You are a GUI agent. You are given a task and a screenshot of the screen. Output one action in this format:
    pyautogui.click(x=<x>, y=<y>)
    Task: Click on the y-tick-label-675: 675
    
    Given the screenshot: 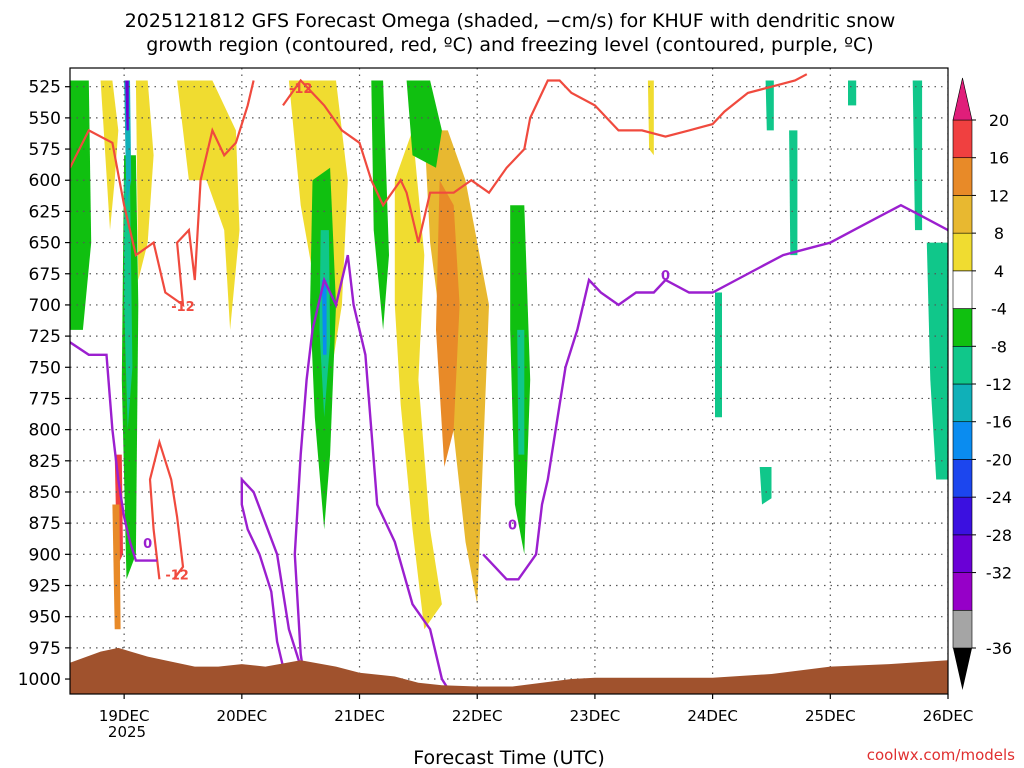 What is the action you would take?
    pyautogui.click(x=45, y=275)
    